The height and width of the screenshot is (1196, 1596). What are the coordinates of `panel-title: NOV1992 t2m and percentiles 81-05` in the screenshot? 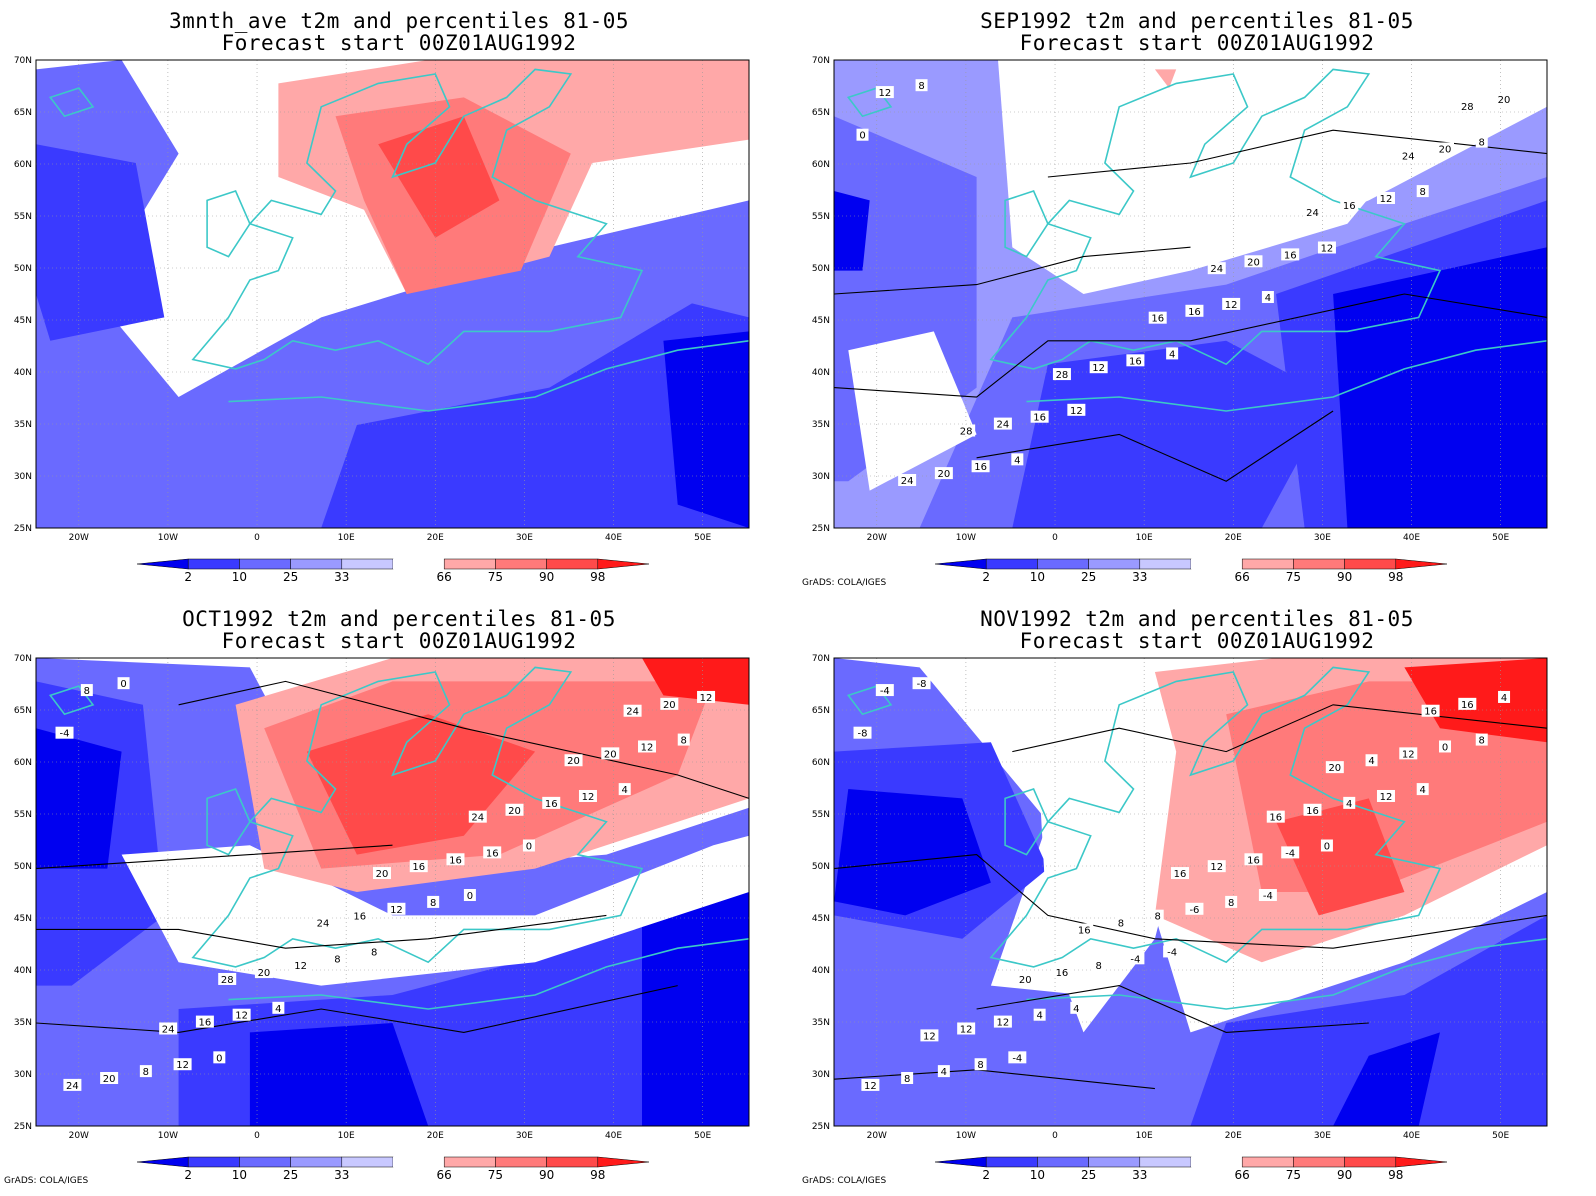 It's located at (1197, 619).